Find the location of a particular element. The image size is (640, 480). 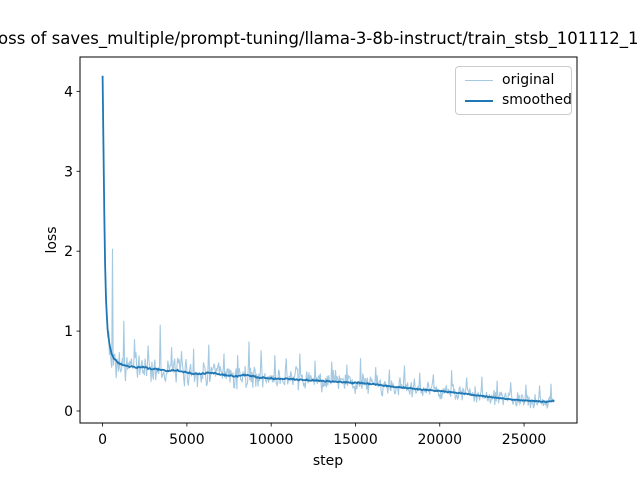

y-tick-label: 1 is located at coordinates (68, 332).